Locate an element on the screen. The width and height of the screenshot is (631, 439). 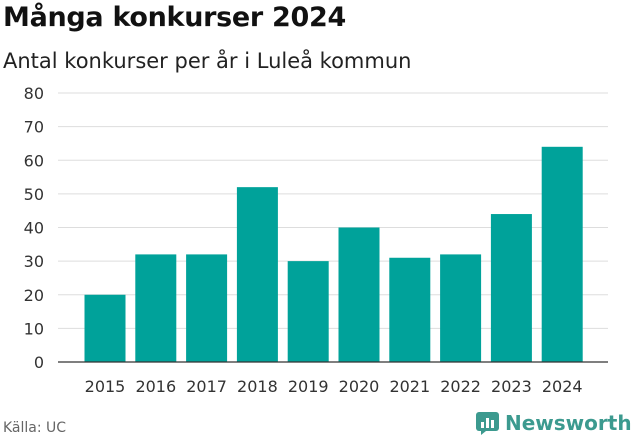
x-tick-label: 2017 is located at coordinates (206, 386).